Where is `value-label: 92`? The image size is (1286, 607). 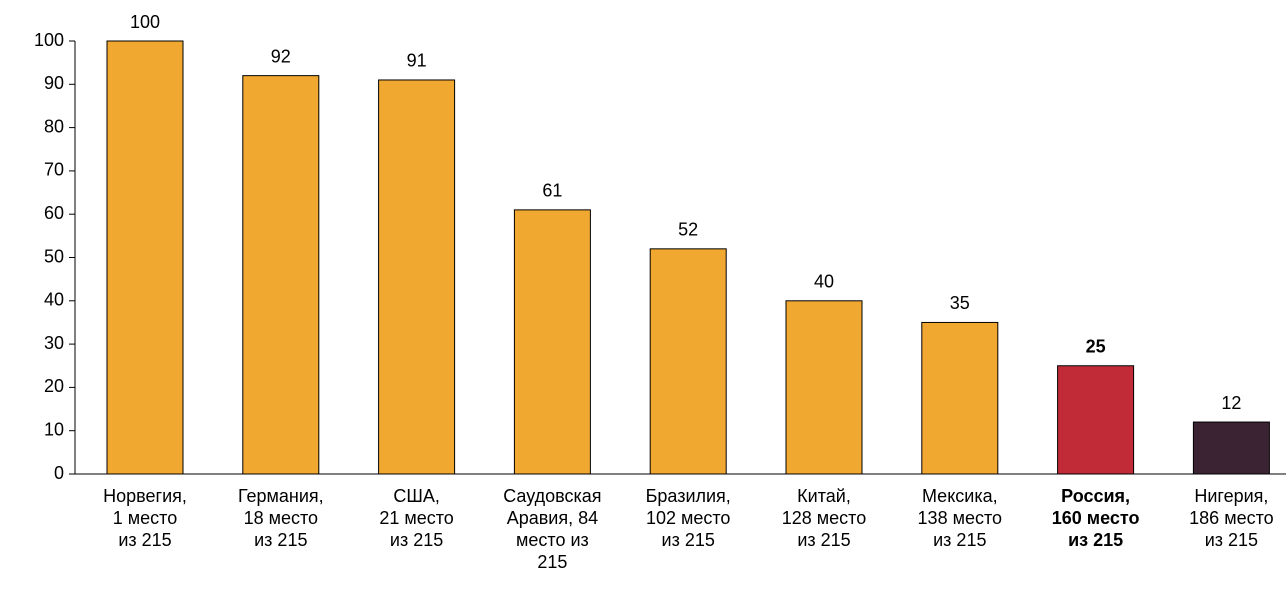 value-label: 92 is located at coordinates (281, 56).